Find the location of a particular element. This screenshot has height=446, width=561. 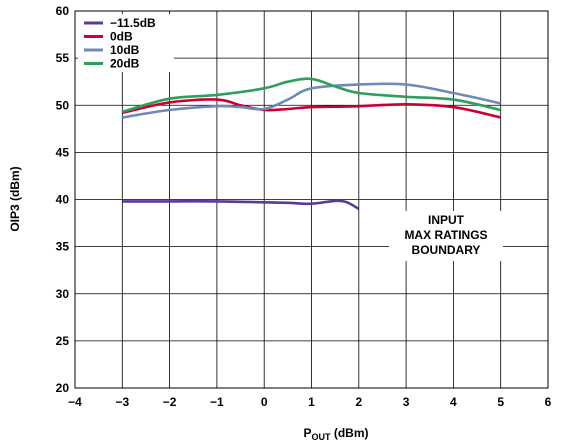

x-axis-title: POUT (dBm) is located at coordinates (335, 434).